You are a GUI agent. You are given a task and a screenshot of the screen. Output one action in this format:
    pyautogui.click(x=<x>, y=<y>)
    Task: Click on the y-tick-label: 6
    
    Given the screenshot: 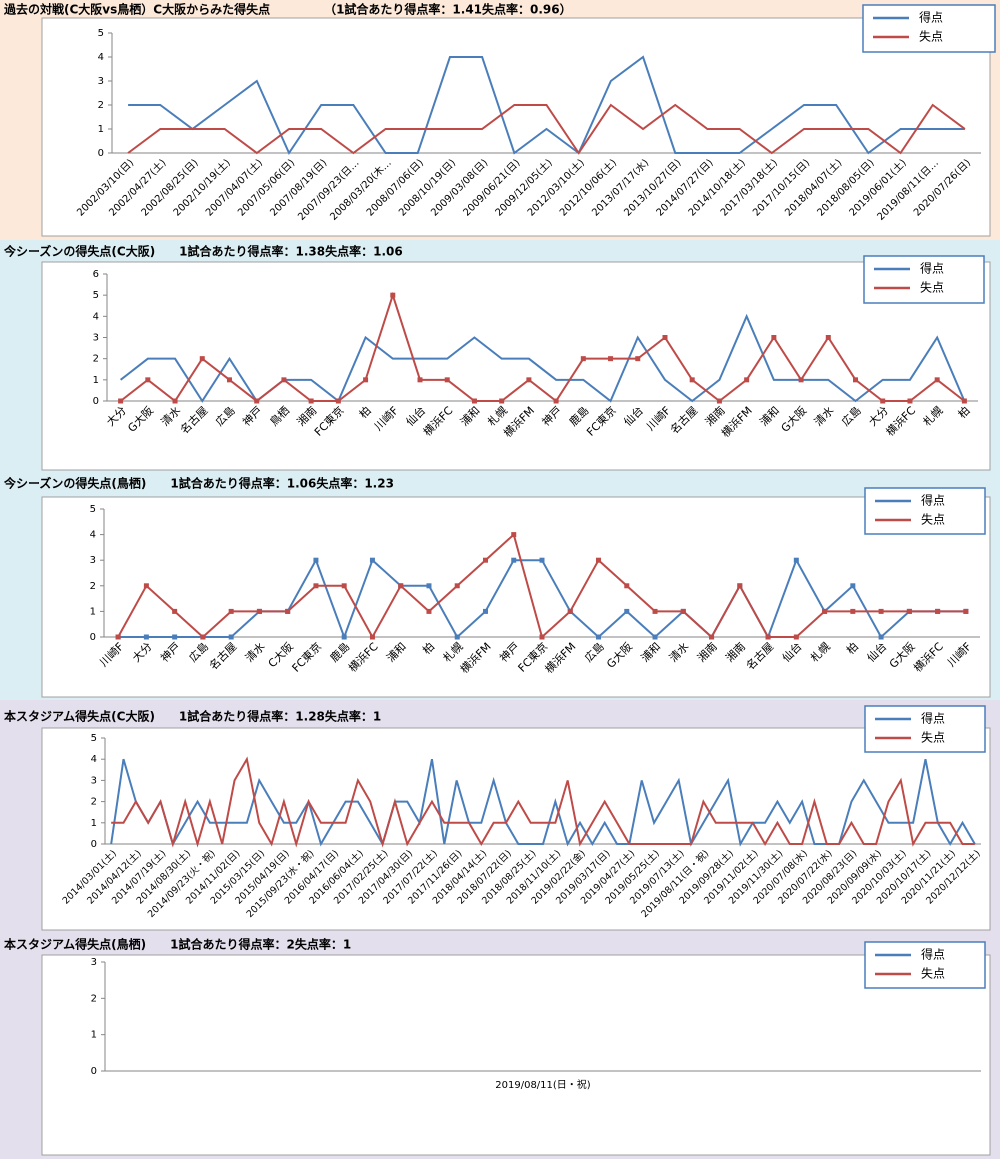 What is the action you would take?
    pyautogui.click(x=96, y=274)
    